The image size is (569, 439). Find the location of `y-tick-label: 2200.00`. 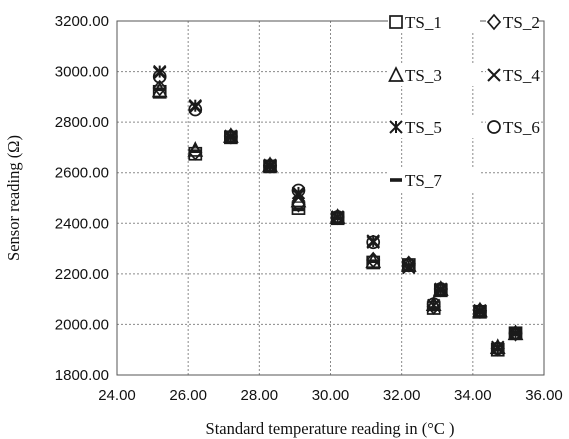

y-tick-label: 2200.00 is located at coordinates (82, 274).